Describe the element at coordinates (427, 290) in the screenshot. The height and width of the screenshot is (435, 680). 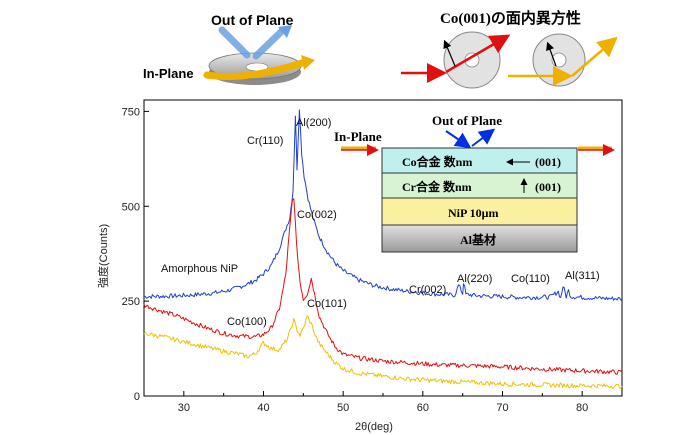
I see `peak-label-cr002: Cr(002)` at that location.